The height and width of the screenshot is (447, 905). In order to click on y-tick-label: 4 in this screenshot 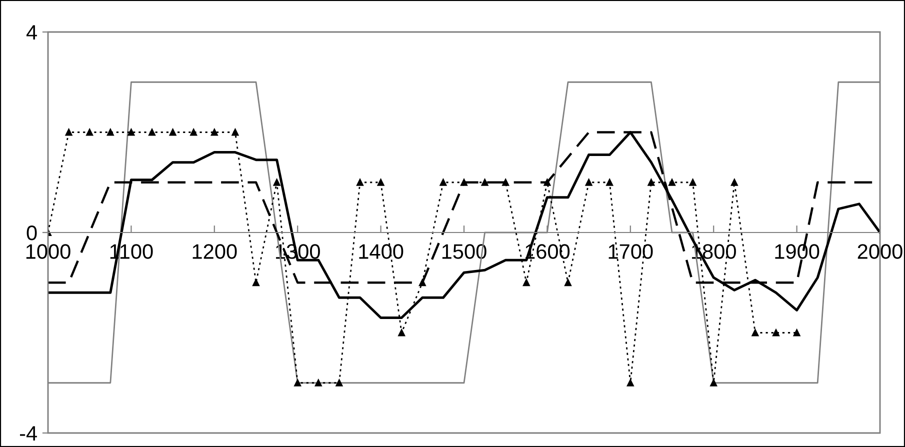, I will do `click(31, 32)`.